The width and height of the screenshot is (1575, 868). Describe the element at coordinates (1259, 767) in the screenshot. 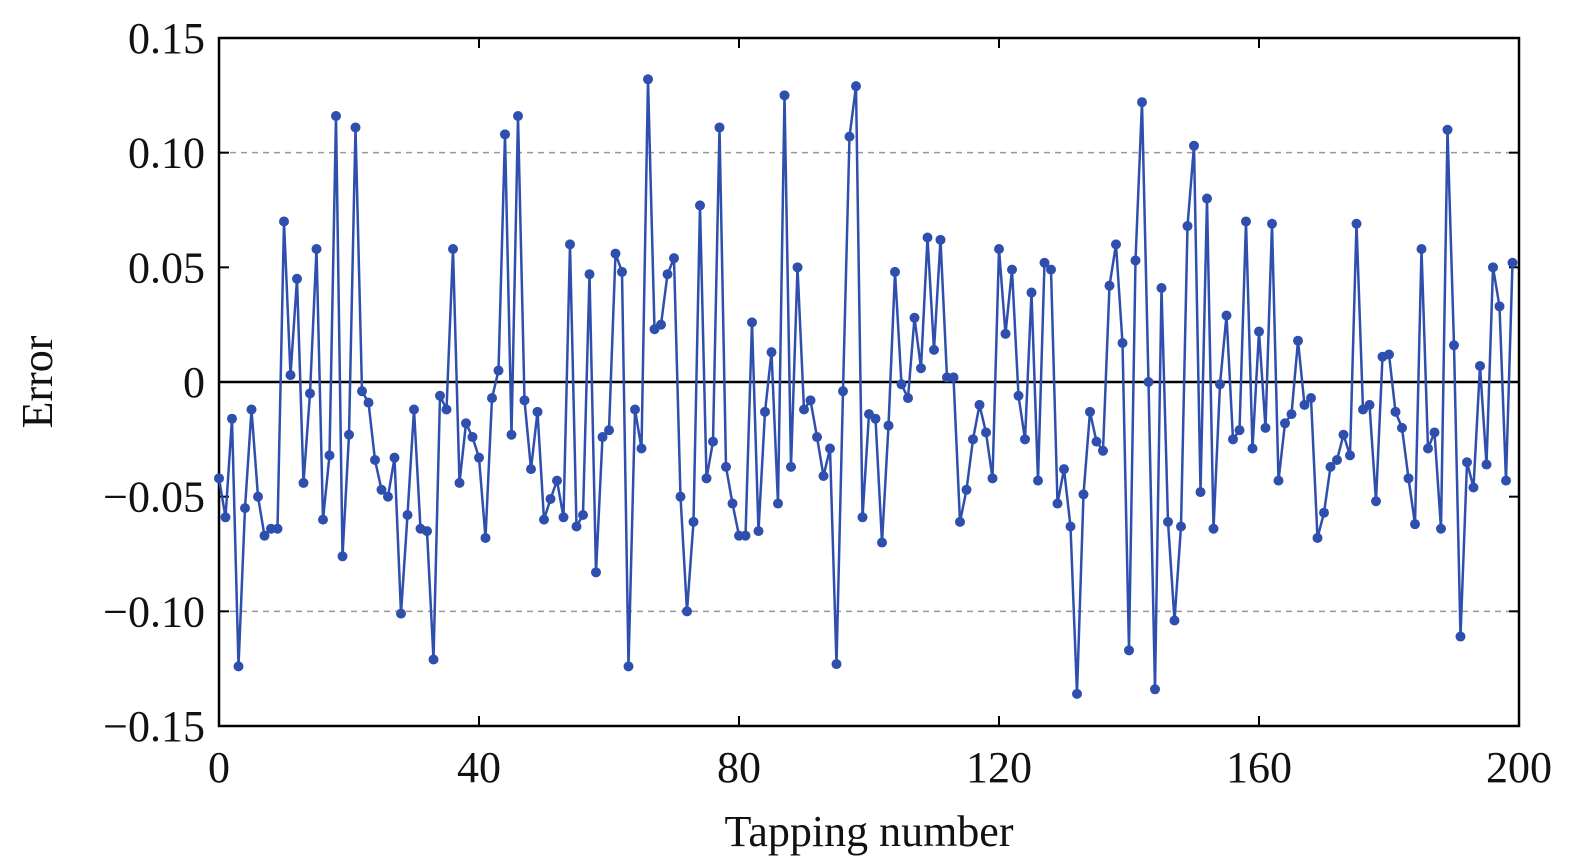

I see `x-tick-label: 160` at that location.